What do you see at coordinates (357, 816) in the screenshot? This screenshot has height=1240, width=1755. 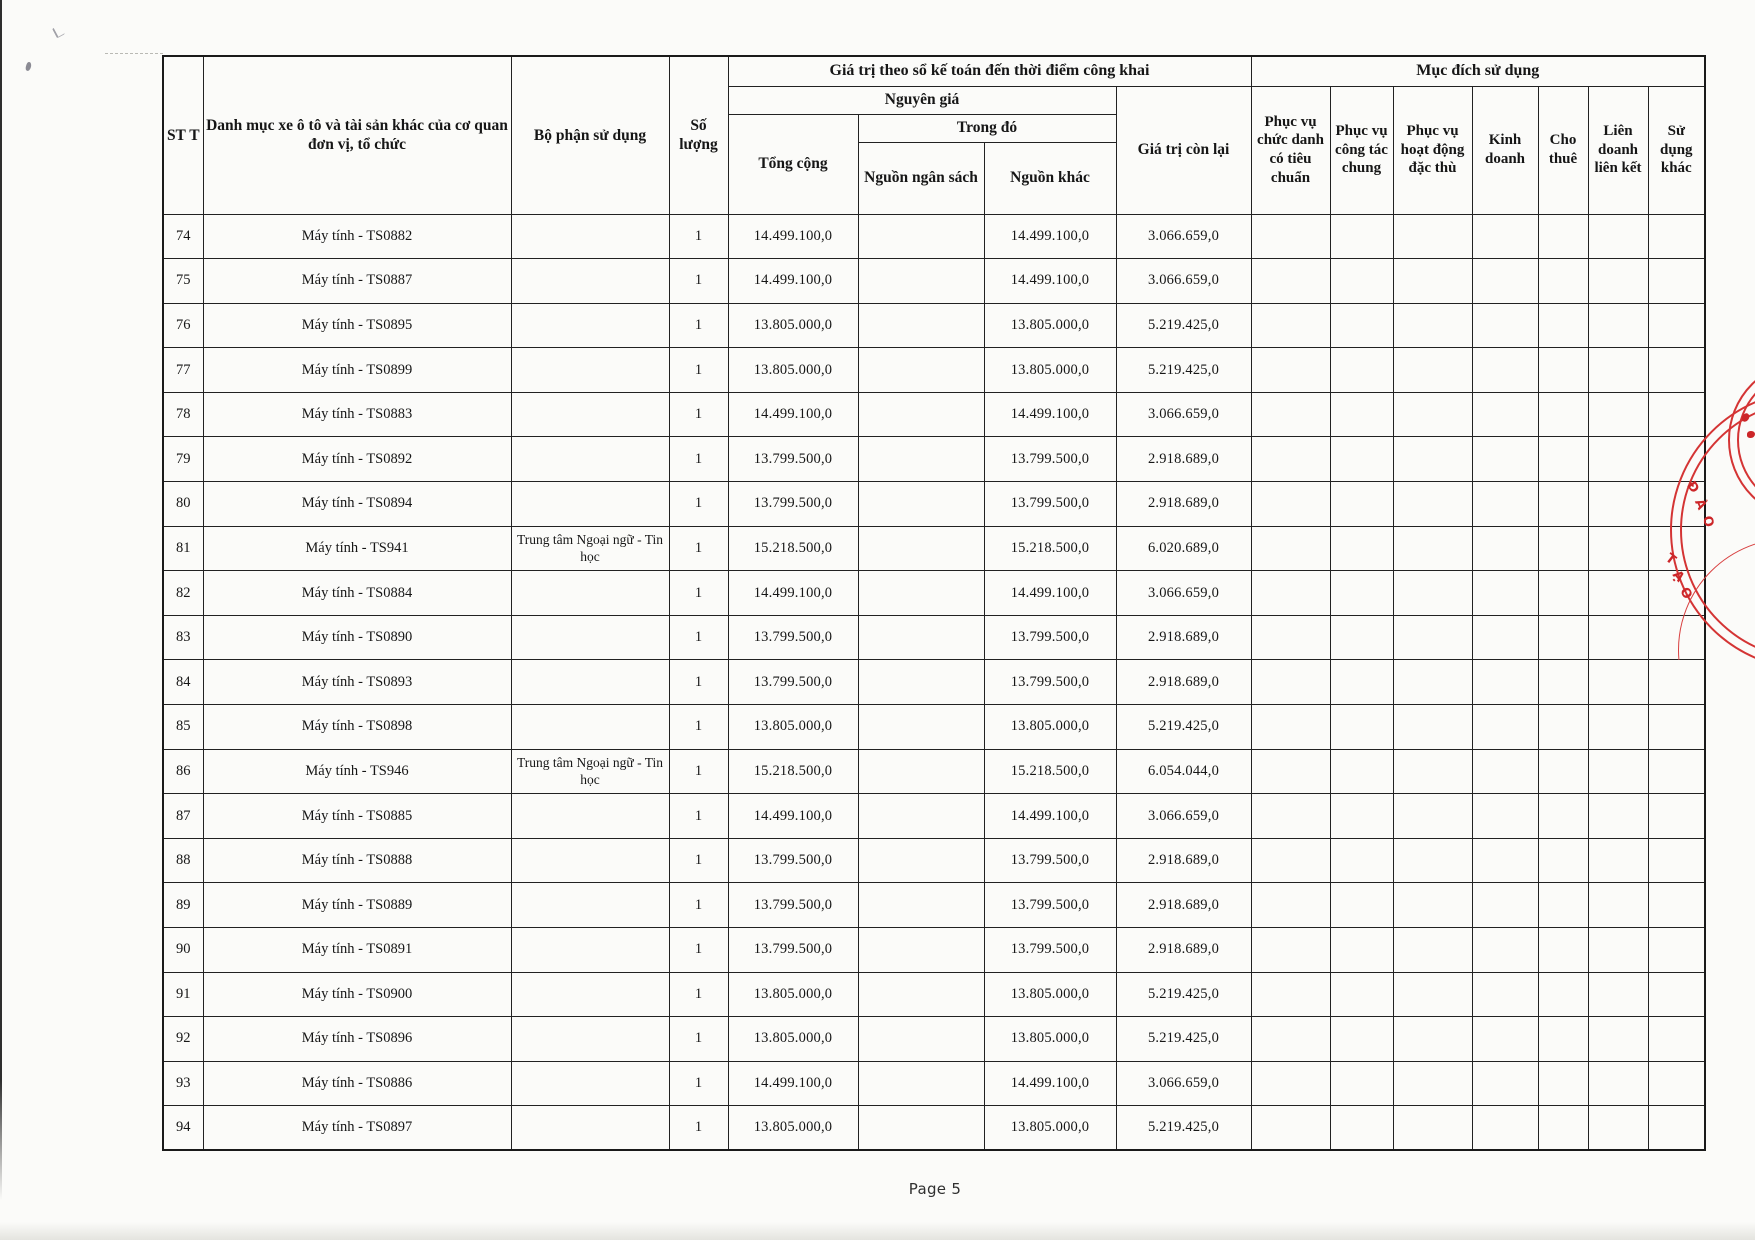 I see `asset-name-cell: Máy tính - TS0885` at bounding box center [357, 816].